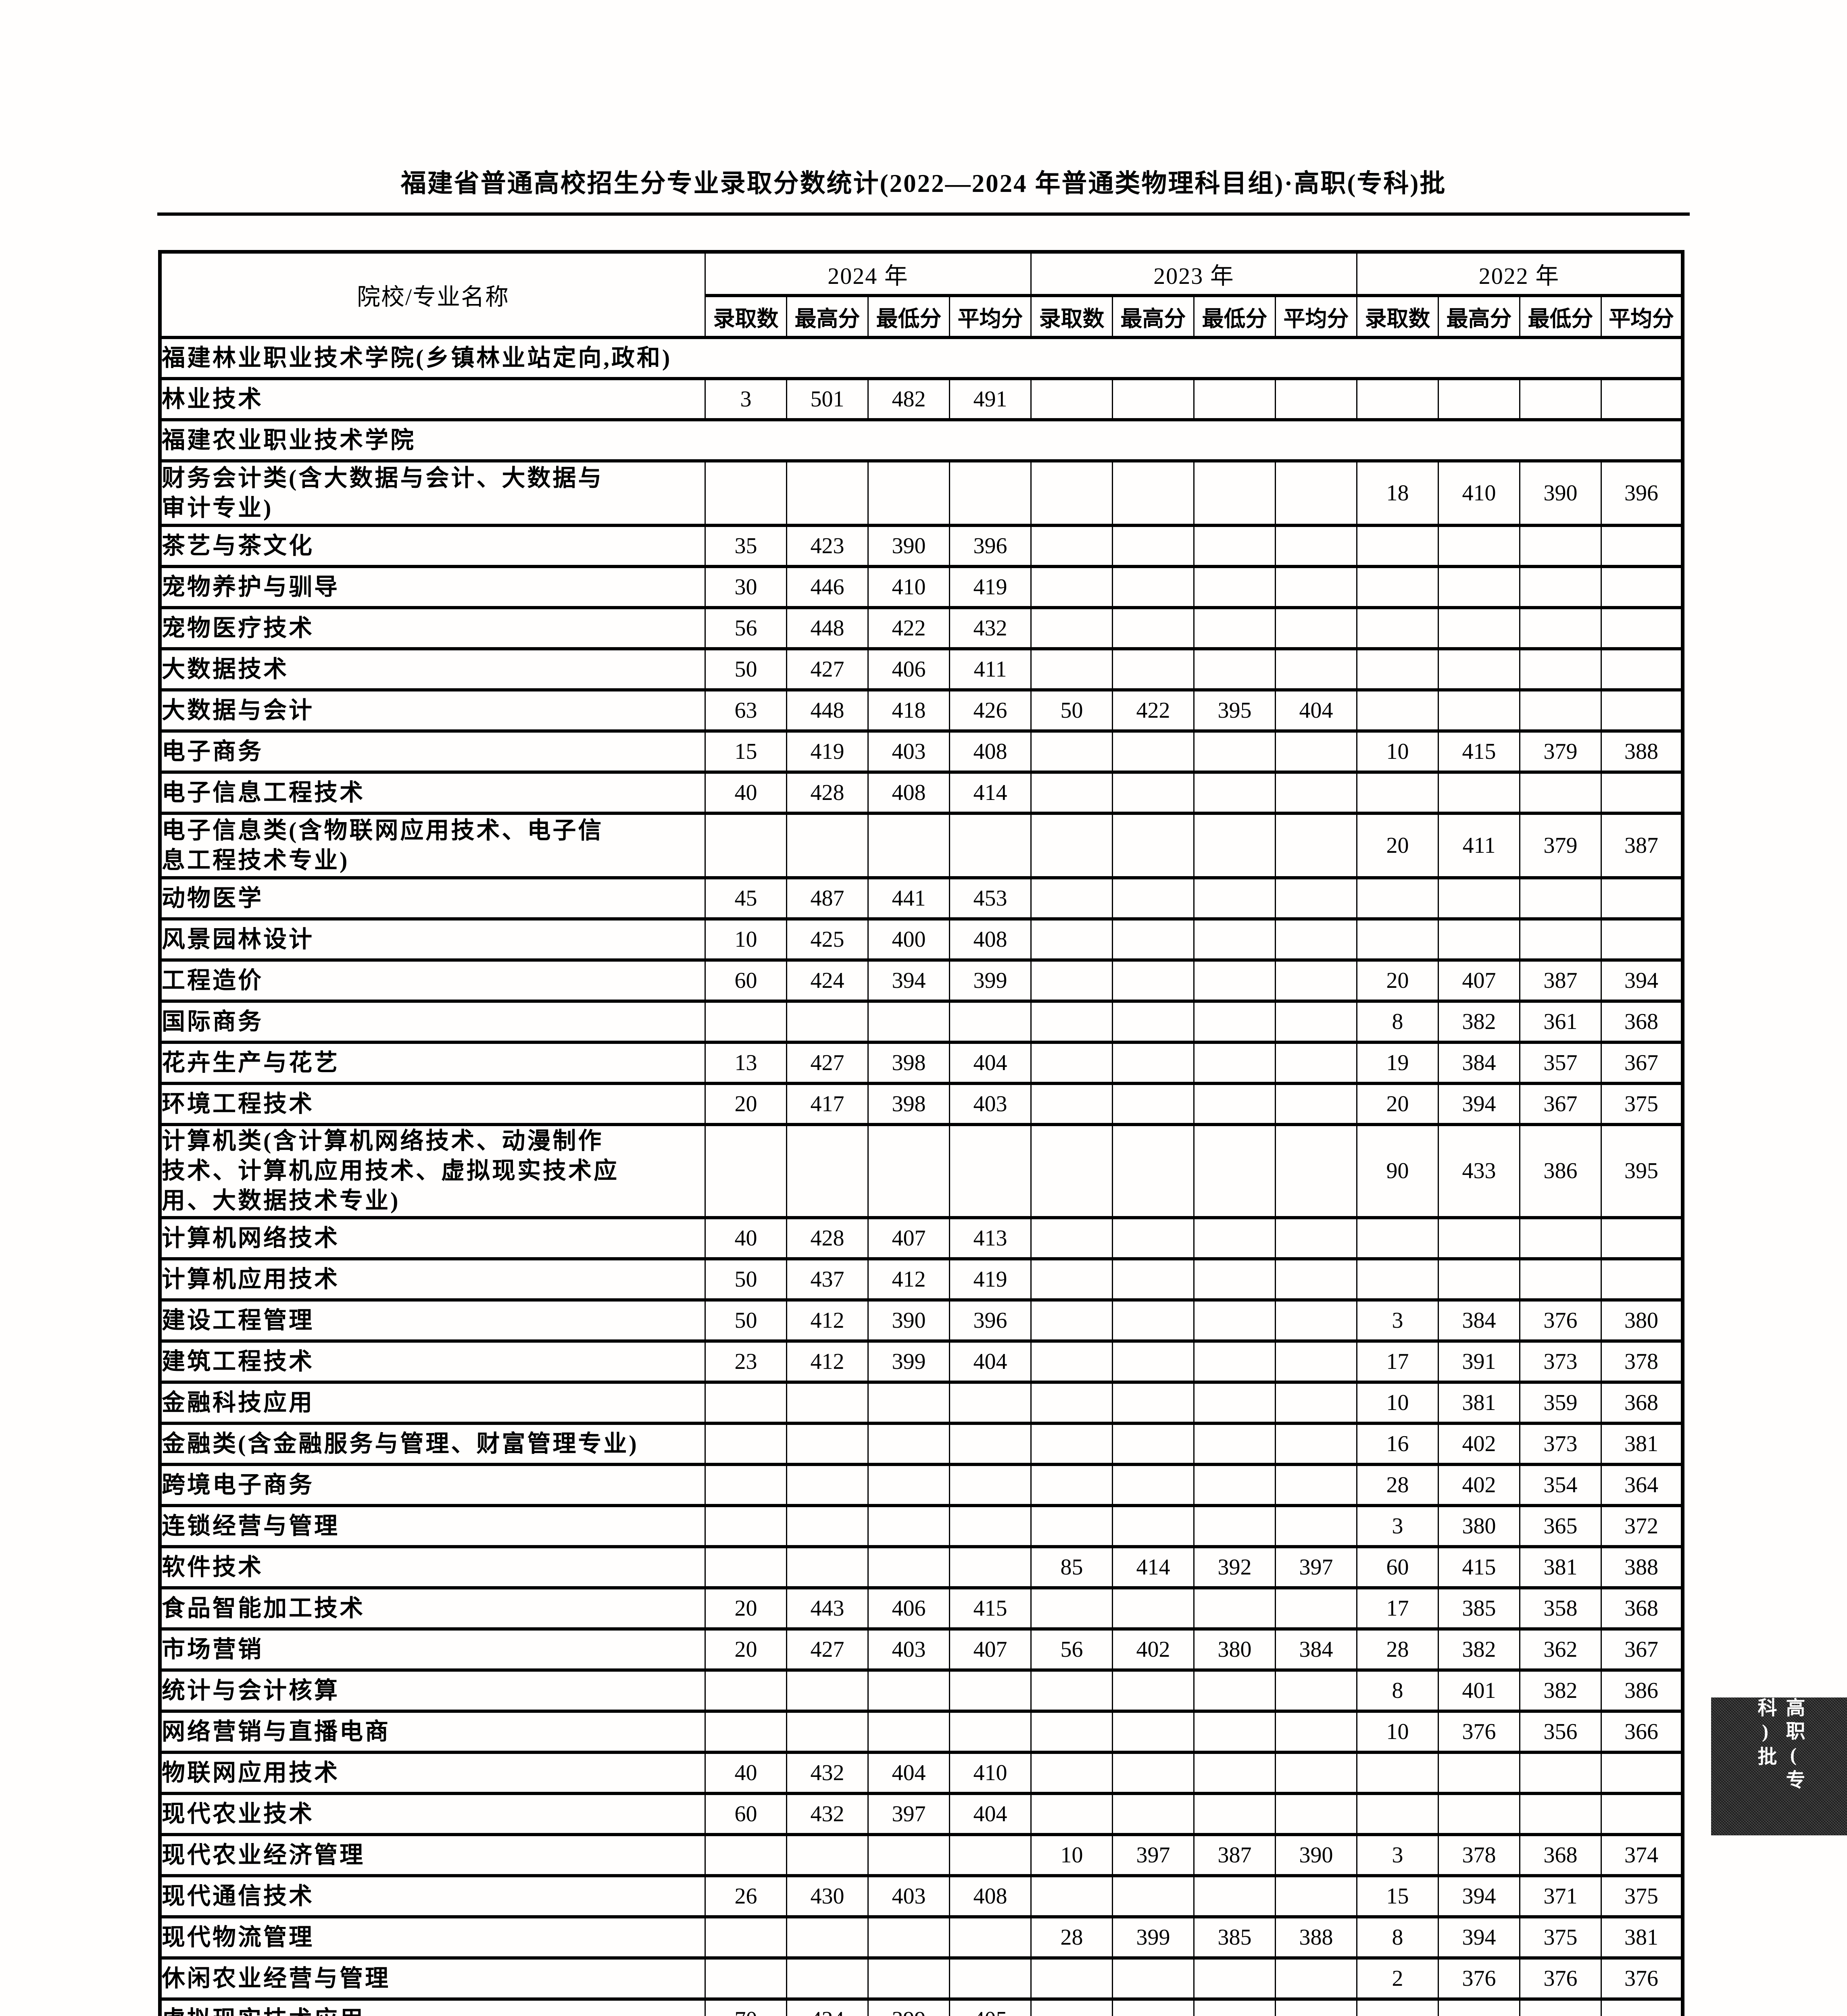  Describe the element at coordinates (432, 1484) in the screenshot. I see `major-name: 跨境电子商务` at that location.